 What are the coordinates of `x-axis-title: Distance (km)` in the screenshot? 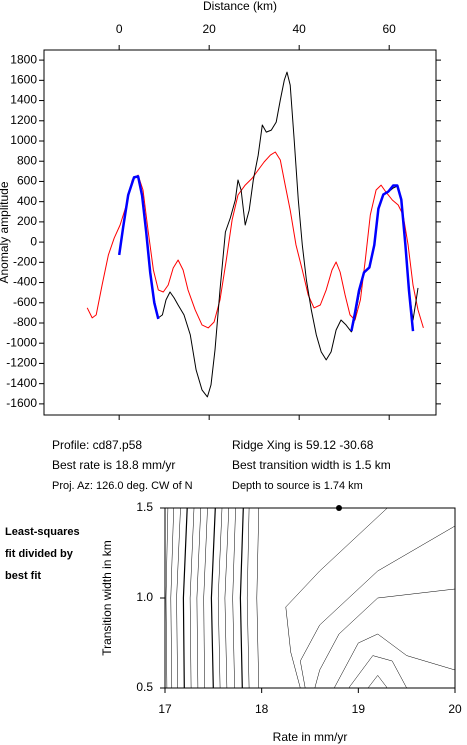 It's located at (240, 6).